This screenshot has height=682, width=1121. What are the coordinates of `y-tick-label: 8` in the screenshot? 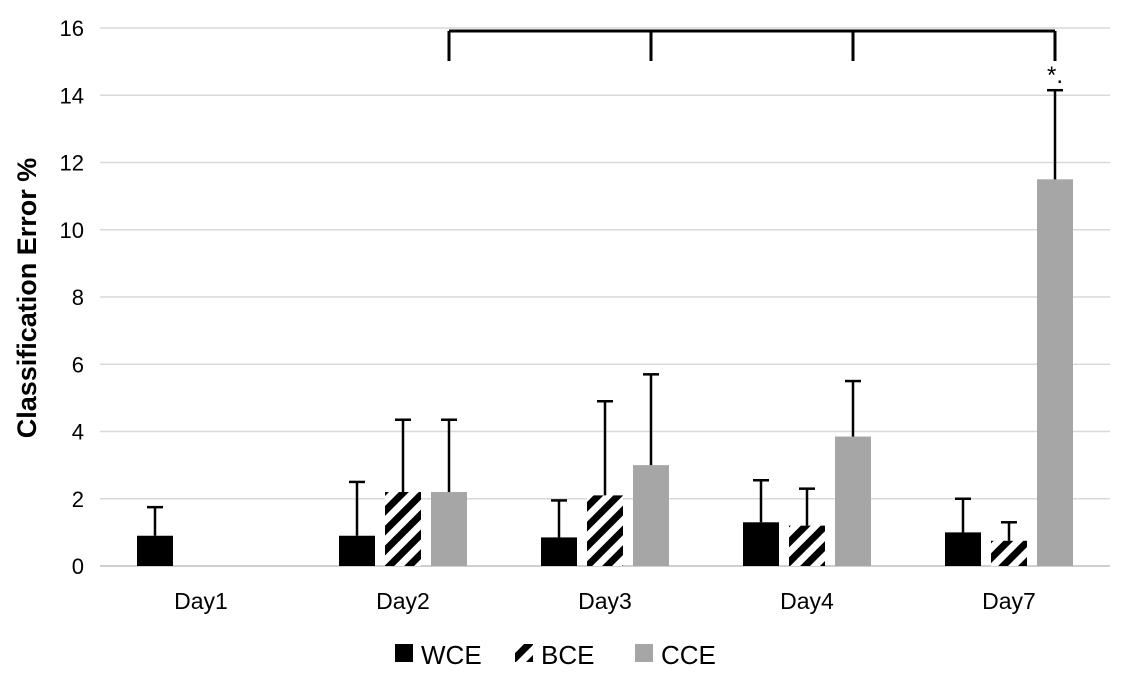 It's located at (78, 297).